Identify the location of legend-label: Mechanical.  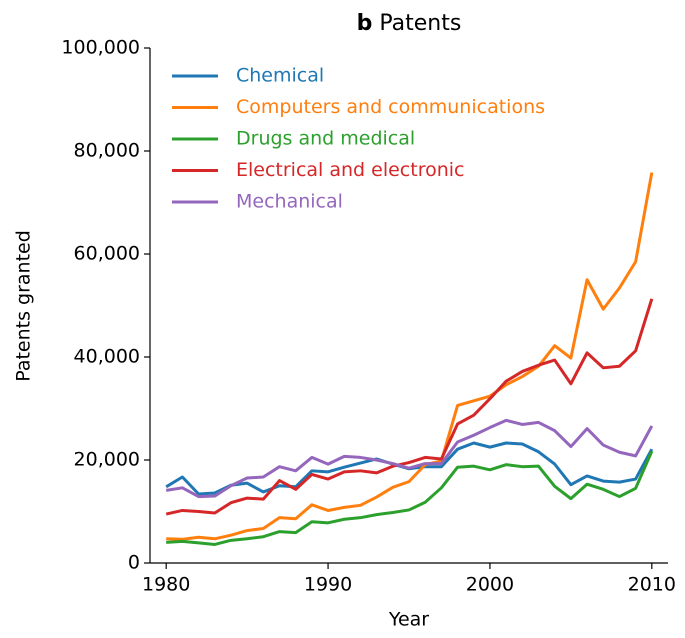
(289, 202).